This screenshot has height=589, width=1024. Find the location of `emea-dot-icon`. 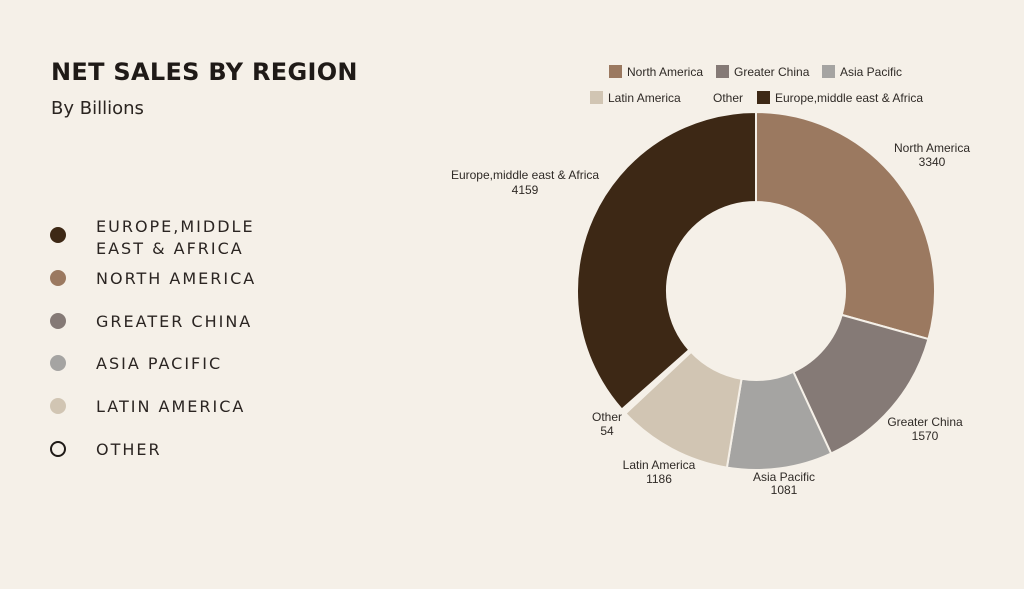

emea-dot-icon is located at coordinates (58, 235).